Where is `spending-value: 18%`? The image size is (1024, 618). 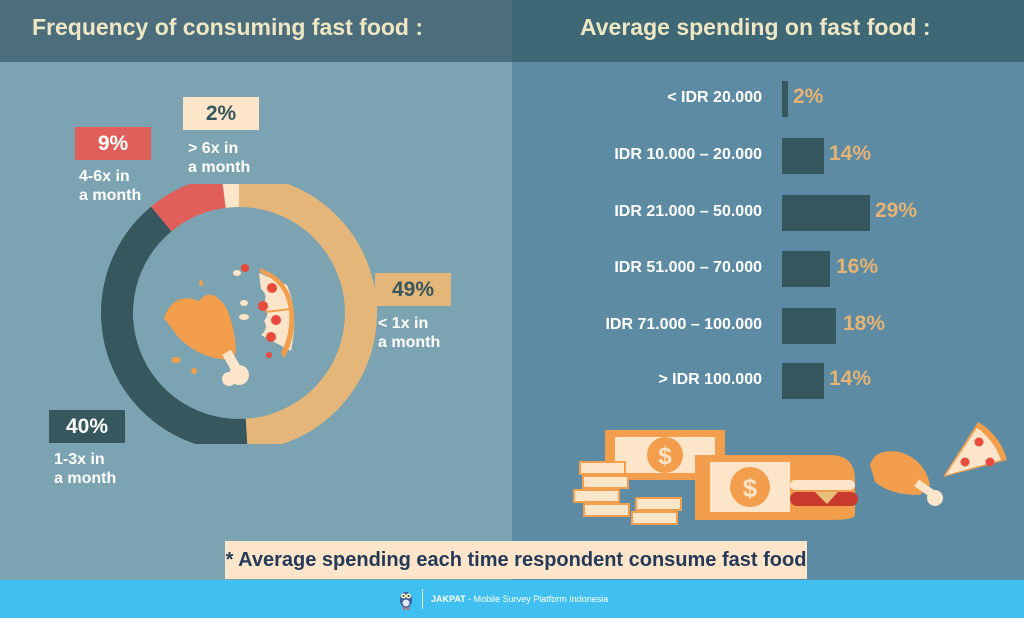 spending-value: 18% is located at coordinates (864, 323).